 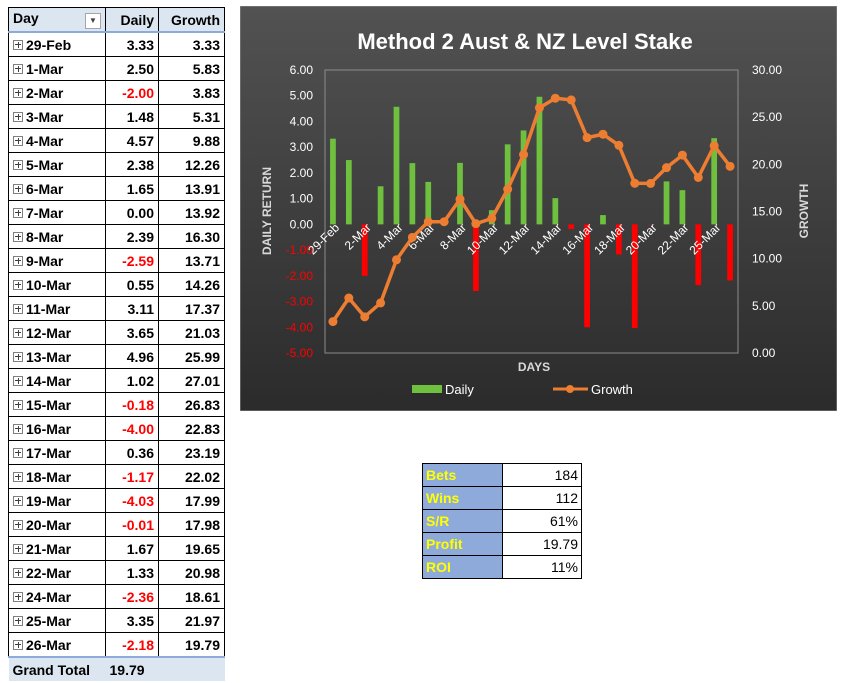 I want to click on table-row: 26-Mar -2.18 19.79, so click(x=116, y=645).